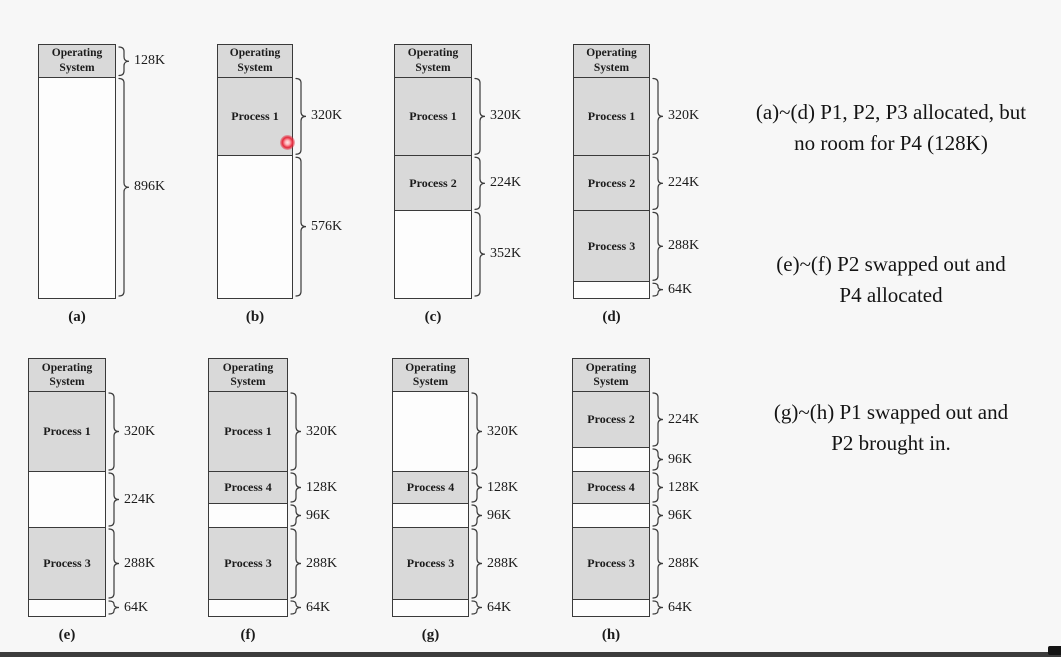  I want to click on caption-a-d-line2: no room for P4 (128K), so click(891, 143).